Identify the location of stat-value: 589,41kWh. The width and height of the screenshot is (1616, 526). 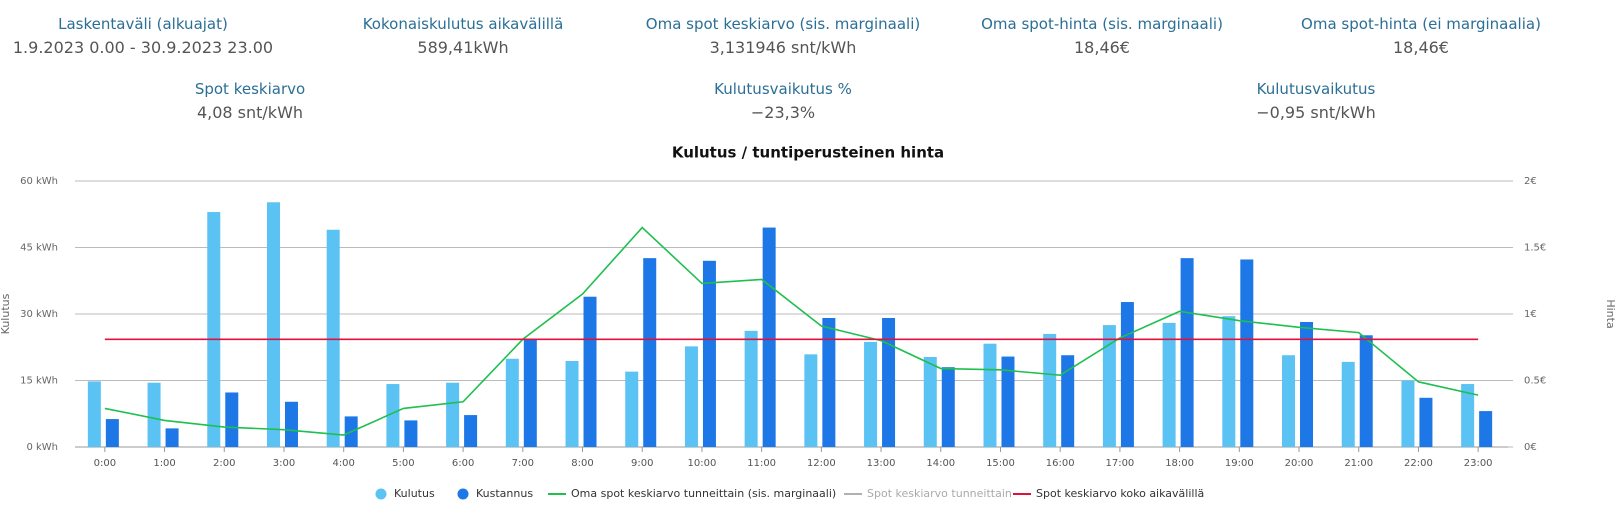
(463, 47).